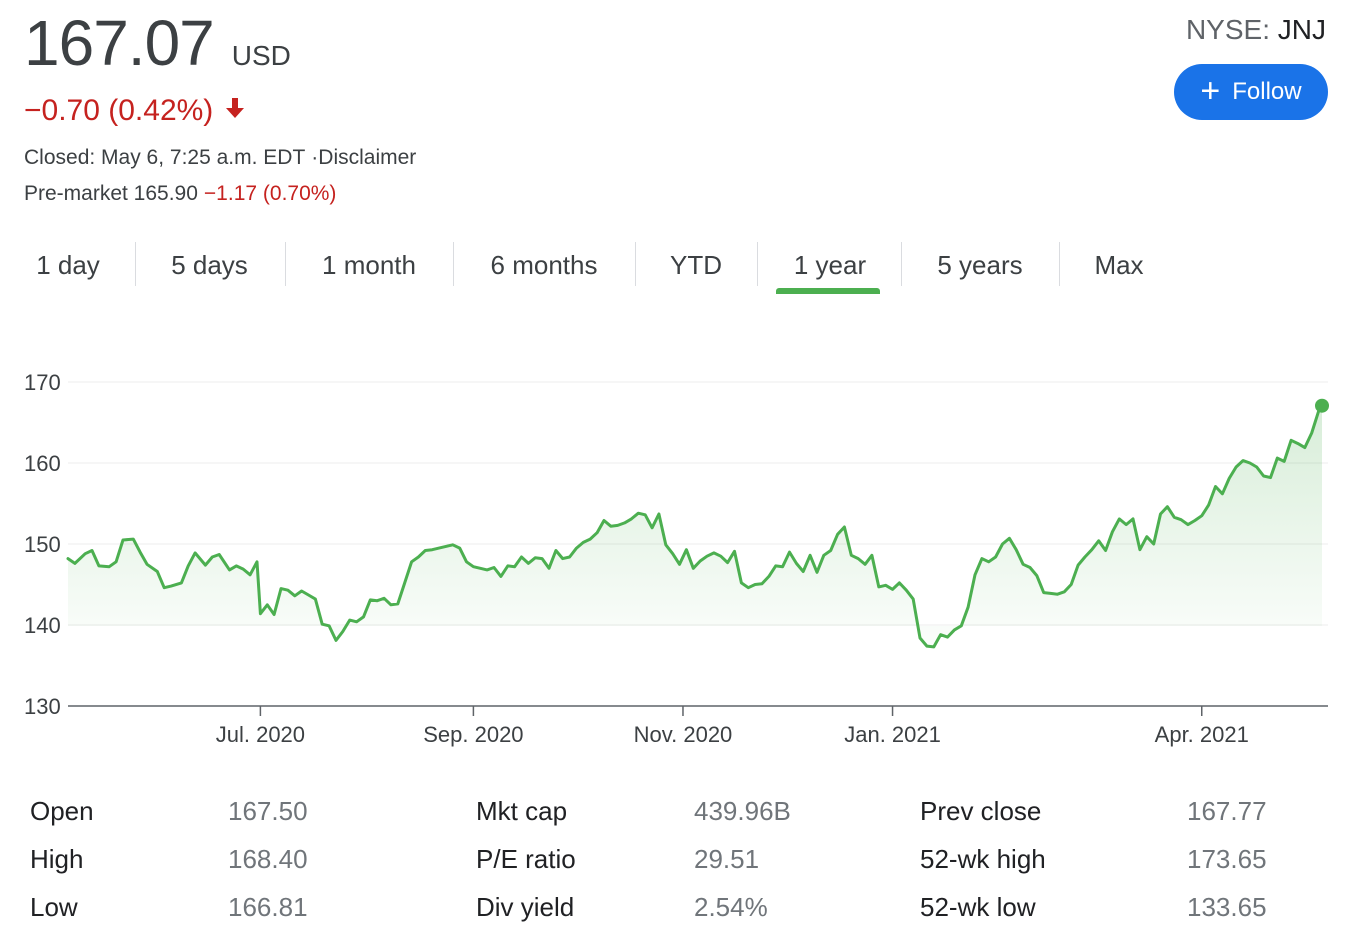 This screenshot has height=944, width=1348. I want to click on quote-header: 167.07 USD, so click(157, 43).